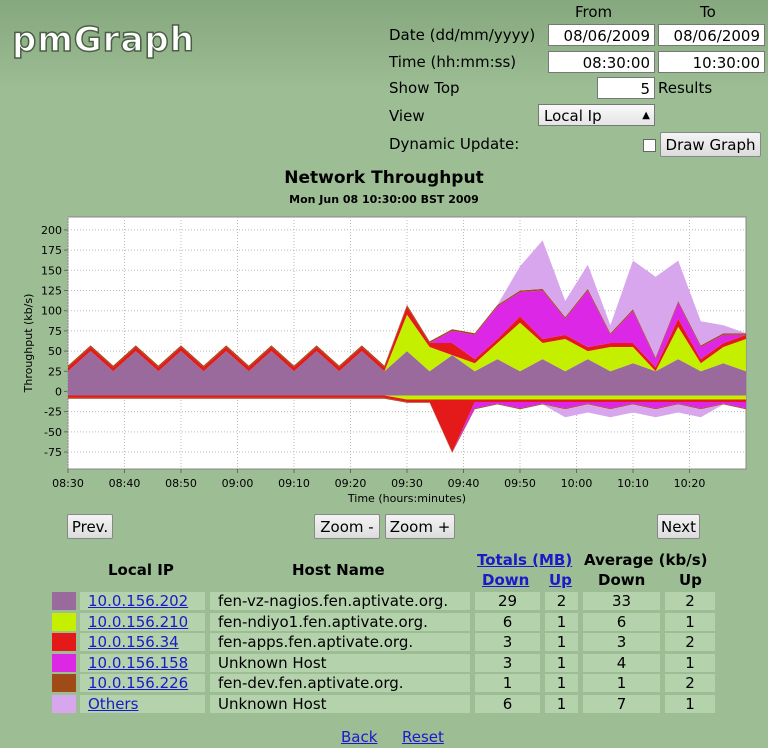  Describe the element at coordinates (507, 601) in the screenshot. I see `down-cell: 29` at that location.